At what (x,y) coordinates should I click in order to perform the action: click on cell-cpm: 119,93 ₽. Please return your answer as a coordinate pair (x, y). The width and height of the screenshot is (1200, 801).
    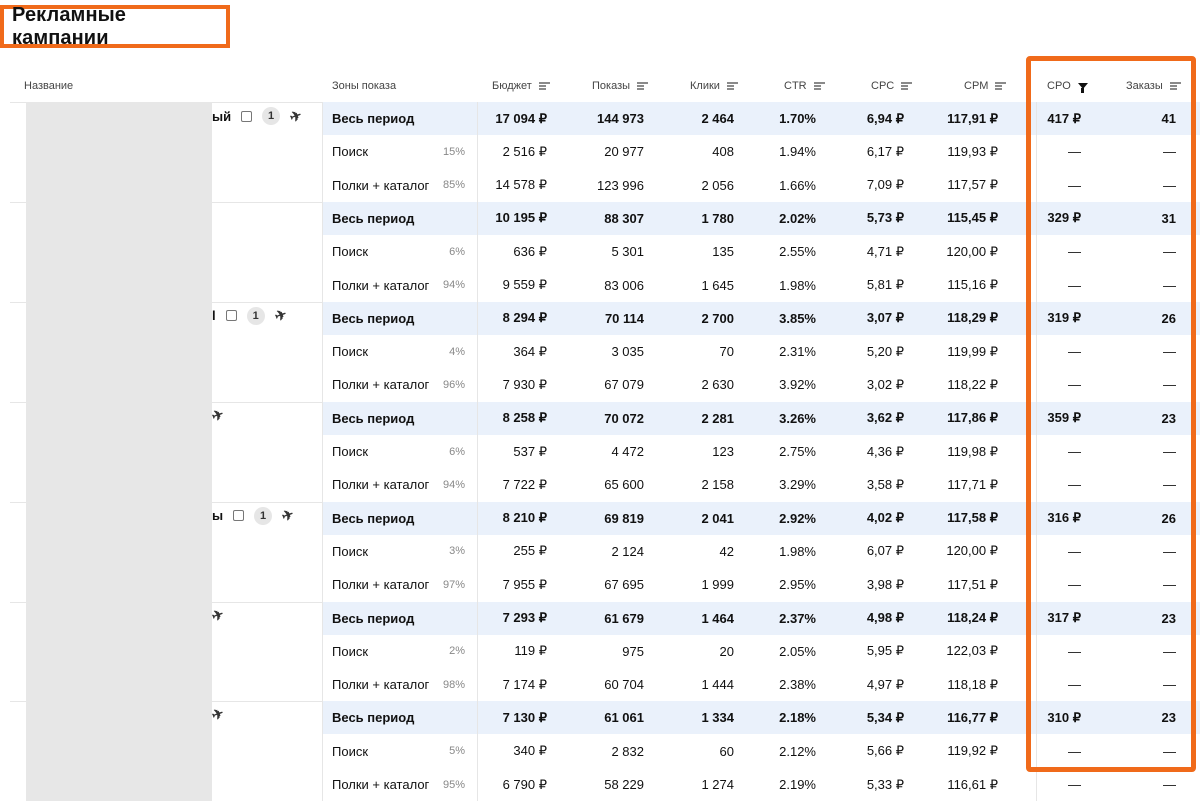
    Looking at the image, I should click on (972, 151).